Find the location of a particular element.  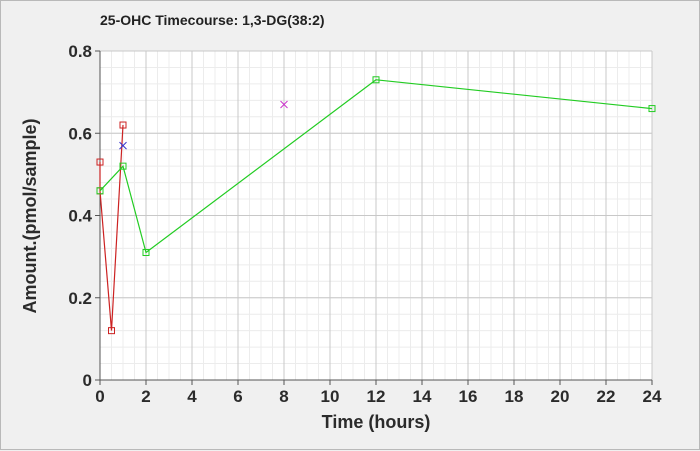

series-line is located at coordinates (111, 227).